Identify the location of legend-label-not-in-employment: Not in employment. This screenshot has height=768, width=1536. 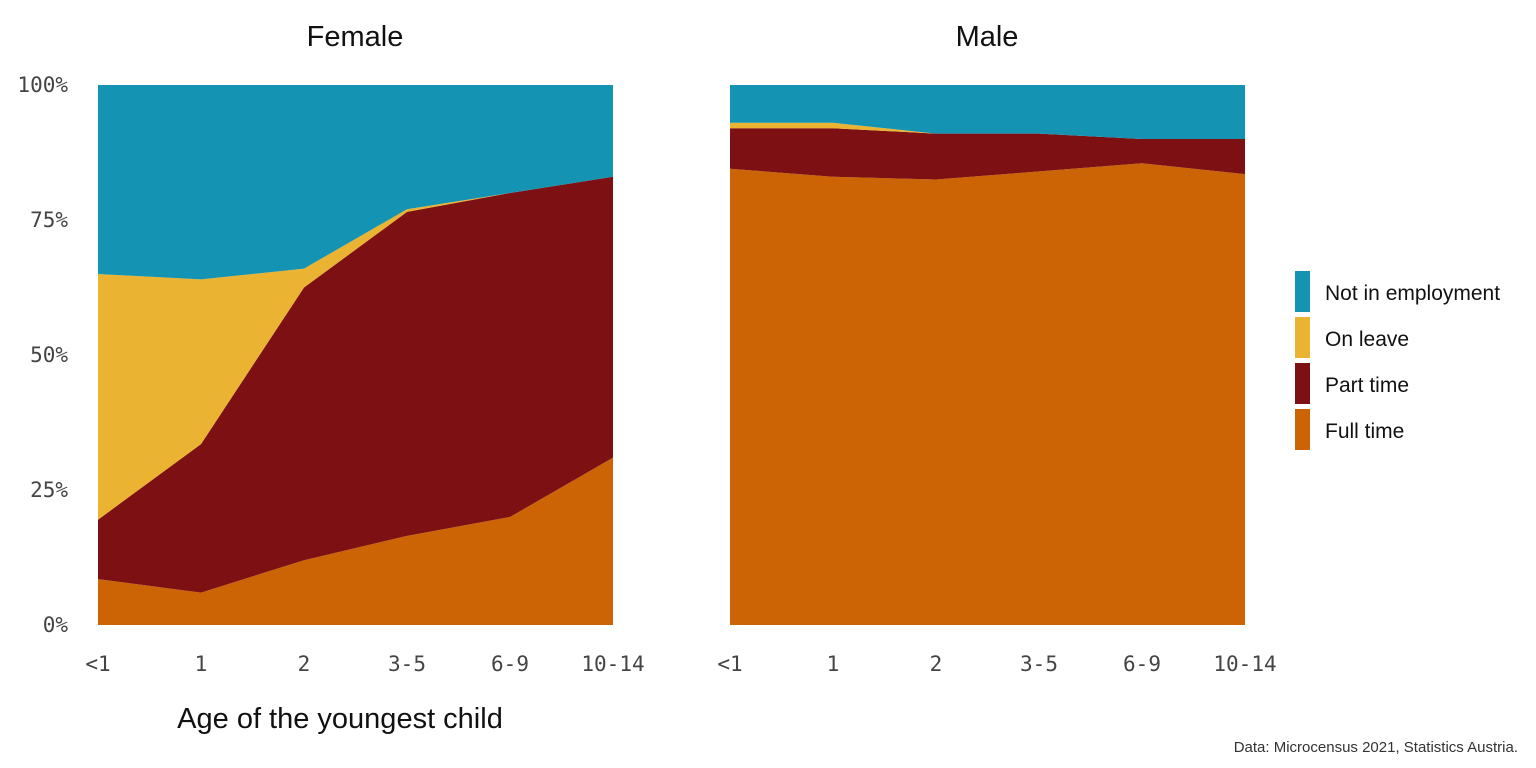
(1412, 293).